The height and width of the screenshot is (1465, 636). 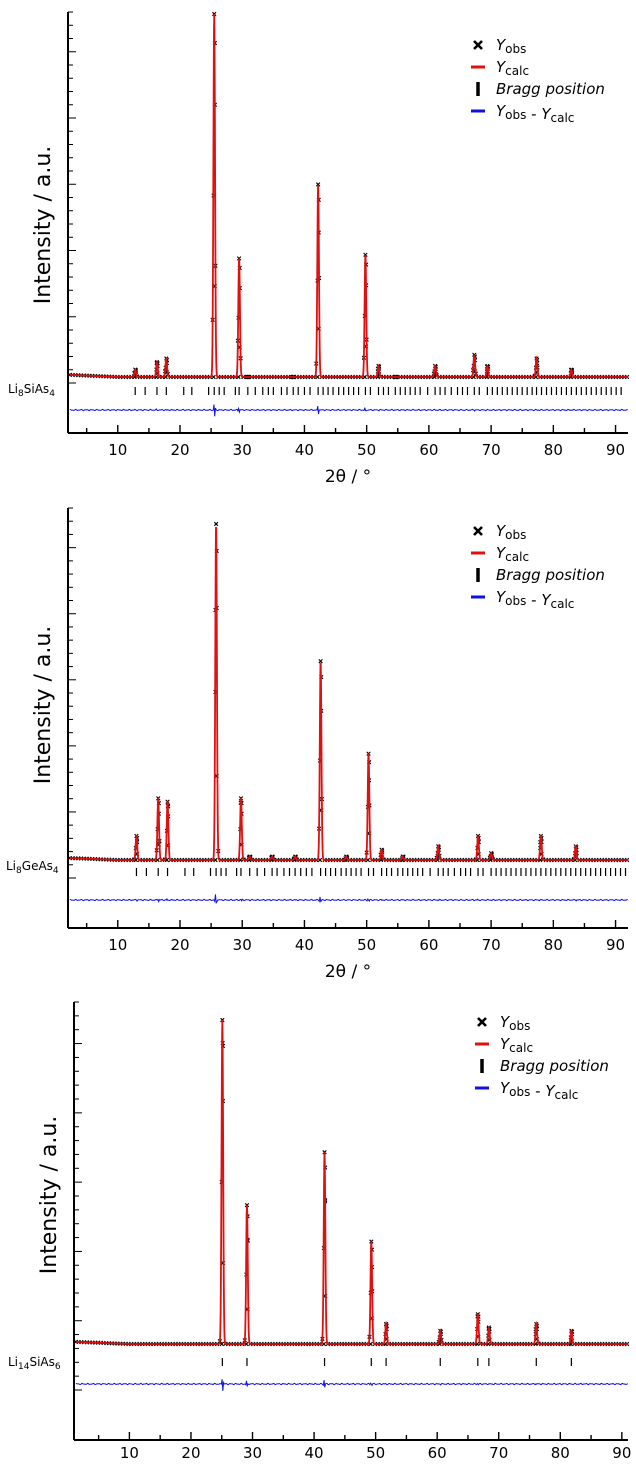 I want to click on phase-label: Li8GeAs4, so click(x=32, y=867).